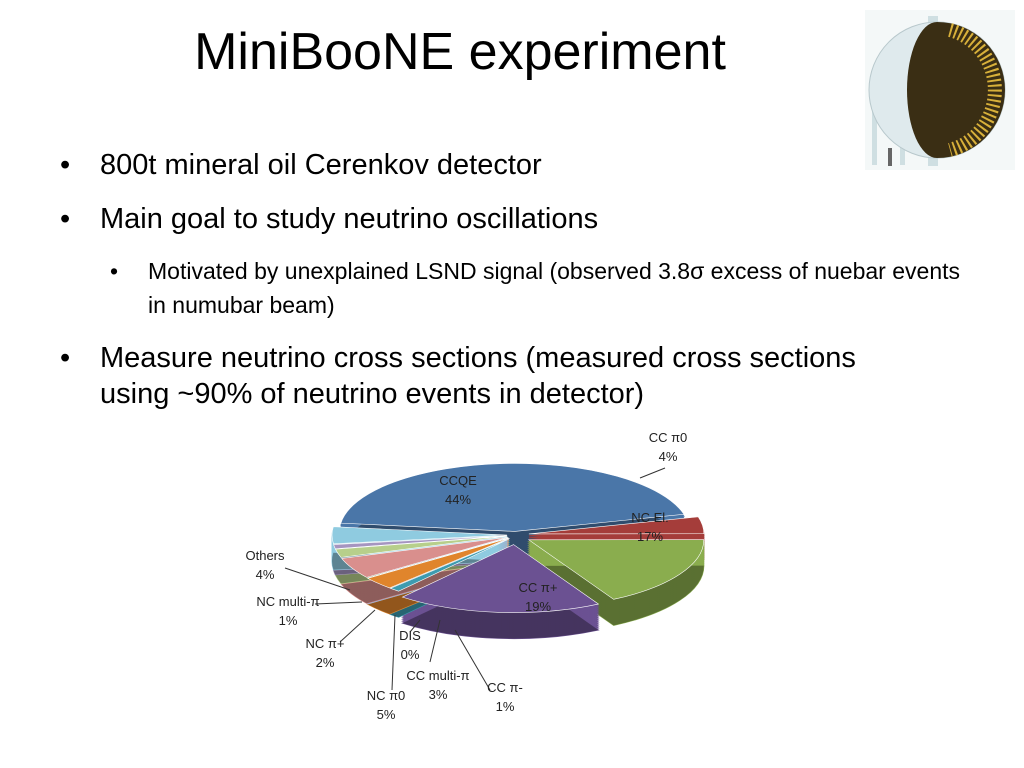  What do you see at coordinates (505, 687) in the screenshot?
I see `slice-label: CC π-` at bounding box center [505, 687].